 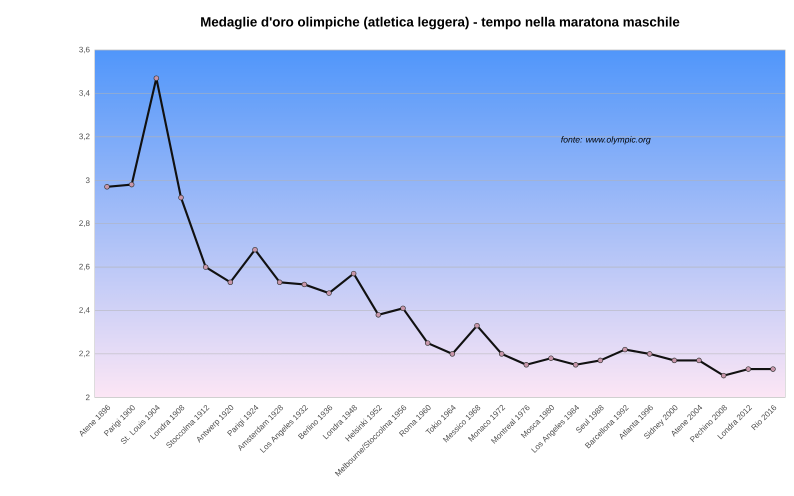 What do you see at coordinates (440, 23) in the screenshot?
I see `chart-title: Medaglie d'oro olimpiche (atletica leggera) - tempo nella maratona maschile` at bounding box center [440, 23].